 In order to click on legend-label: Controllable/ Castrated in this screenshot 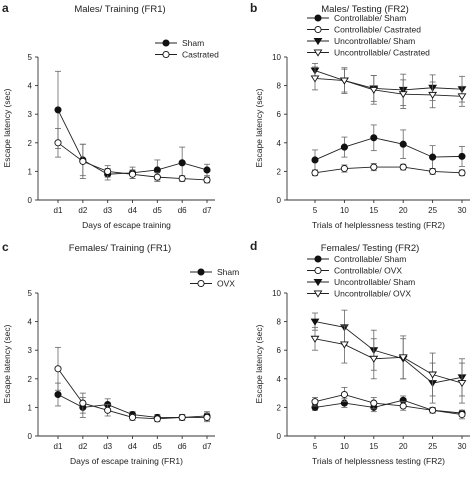, I will do `click(377, 30)`.